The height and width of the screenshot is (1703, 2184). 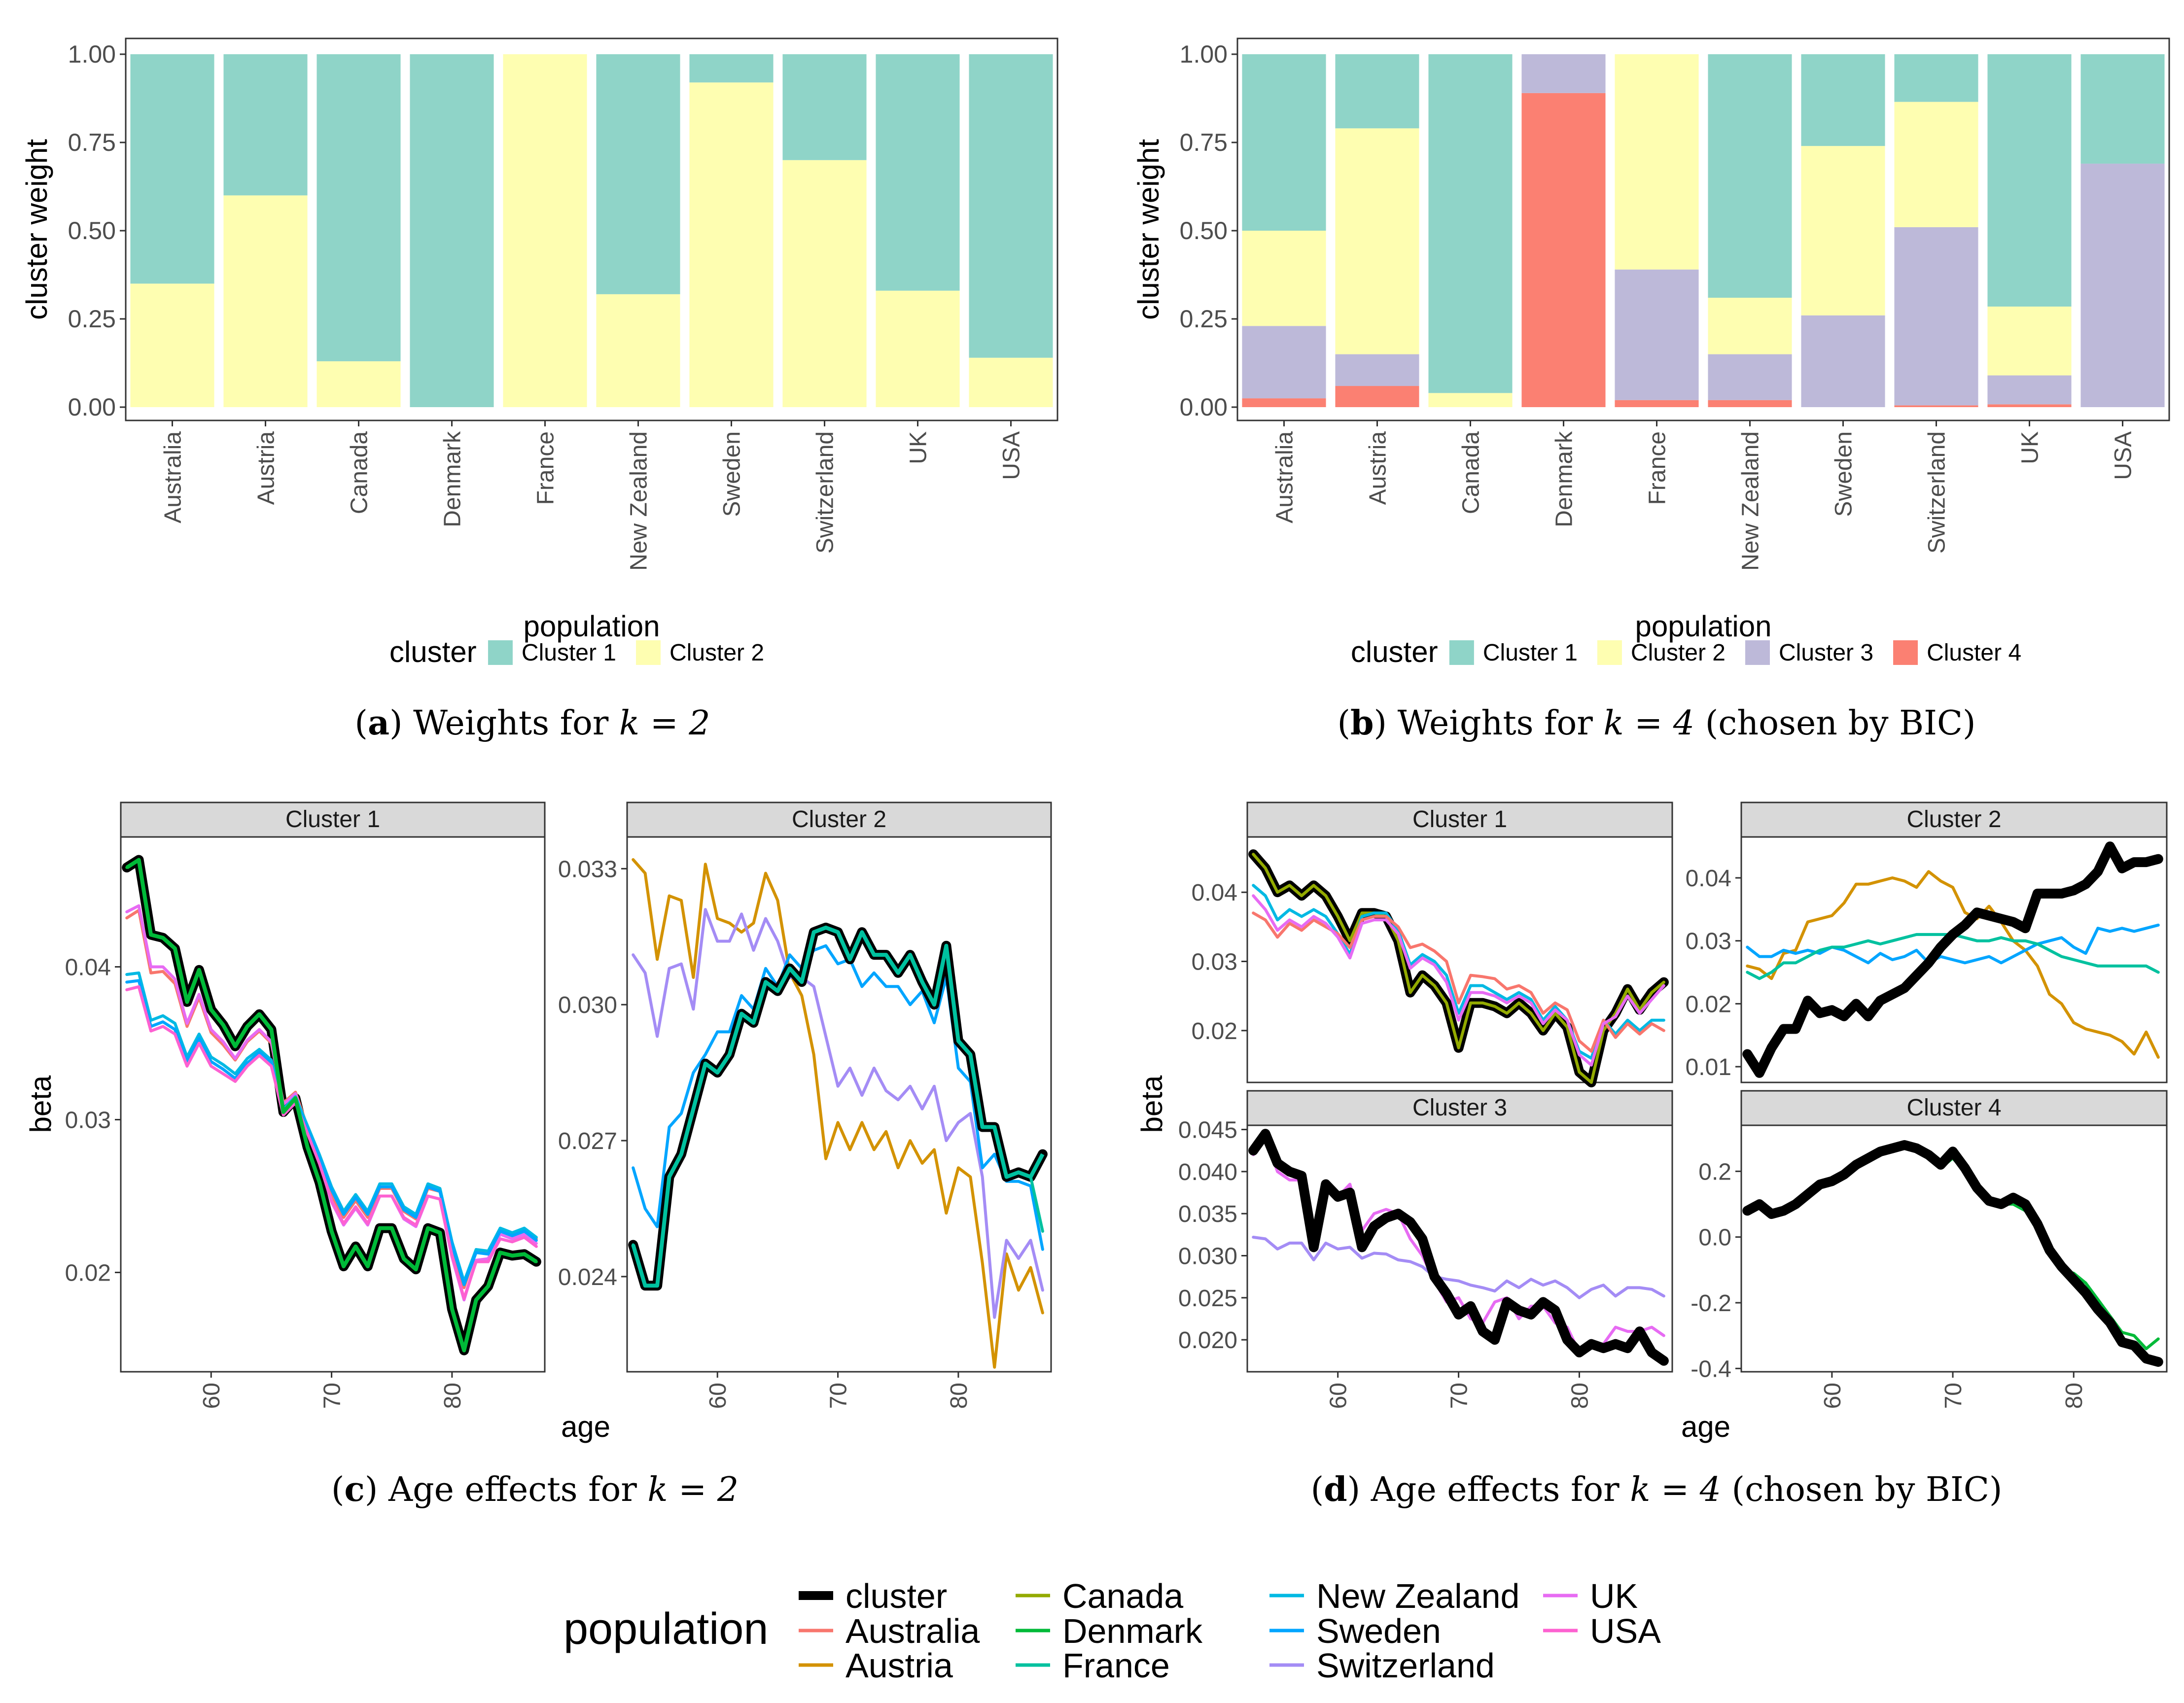 I want to click on legend-title: population, so click(x=666, y=1629).